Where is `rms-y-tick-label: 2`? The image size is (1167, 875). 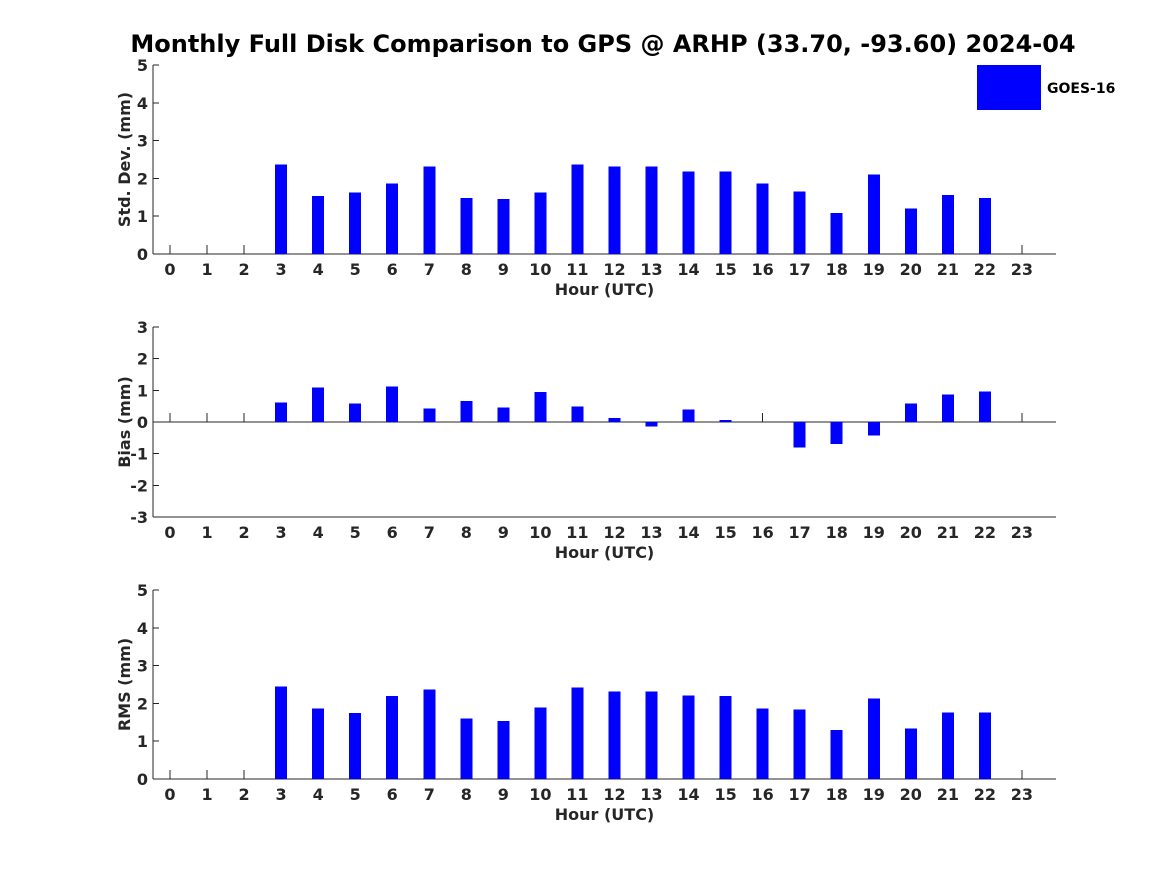
rms-y-tick-label: 2 is located at coordinates (142, 703).